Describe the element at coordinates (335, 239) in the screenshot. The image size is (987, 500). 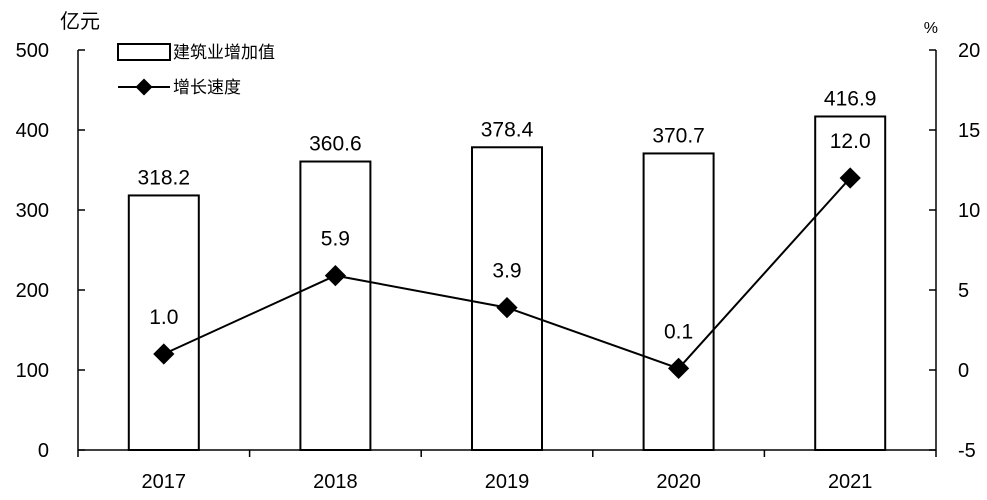
I see `line-data-label: 5.9` at that location.